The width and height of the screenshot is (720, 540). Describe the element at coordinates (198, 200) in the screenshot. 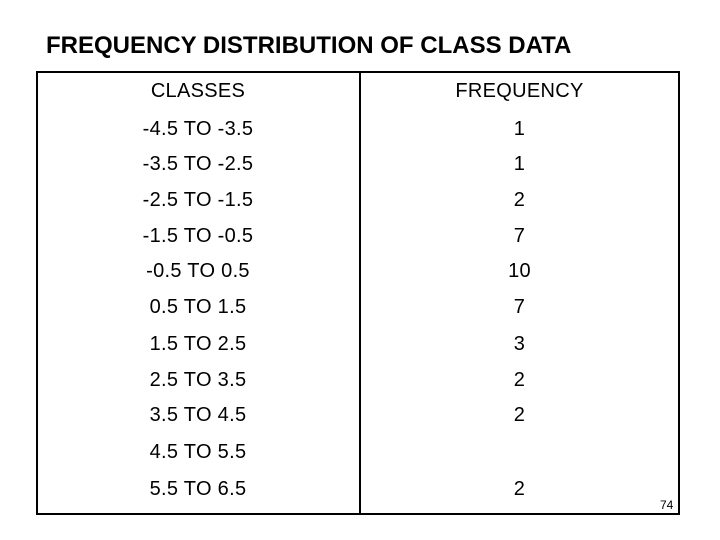

I see `class-cell: -2.5 TO -1.5` at that location.